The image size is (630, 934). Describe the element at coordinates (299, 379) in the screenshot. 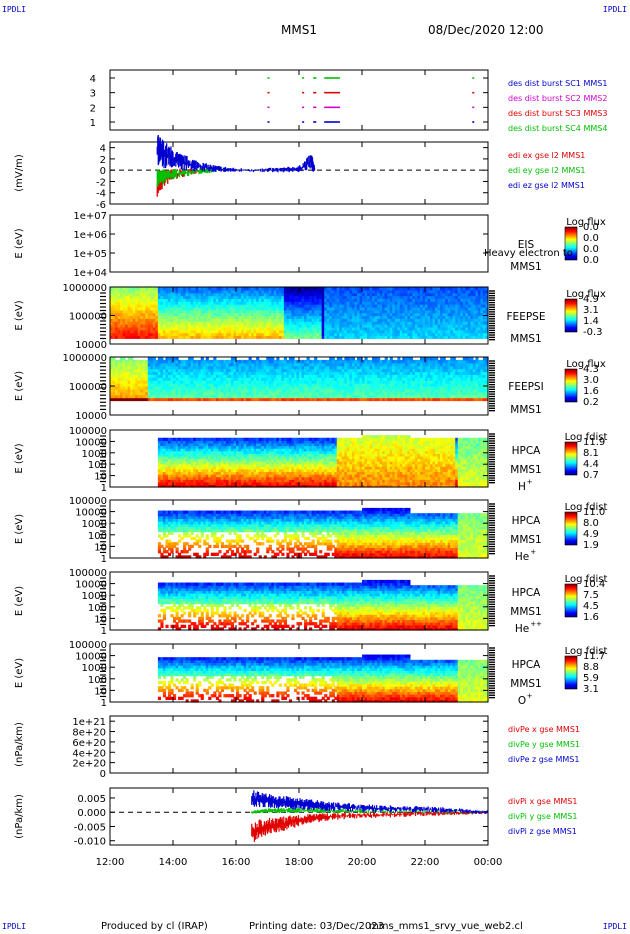

I see `heatmap-cells` at that location.